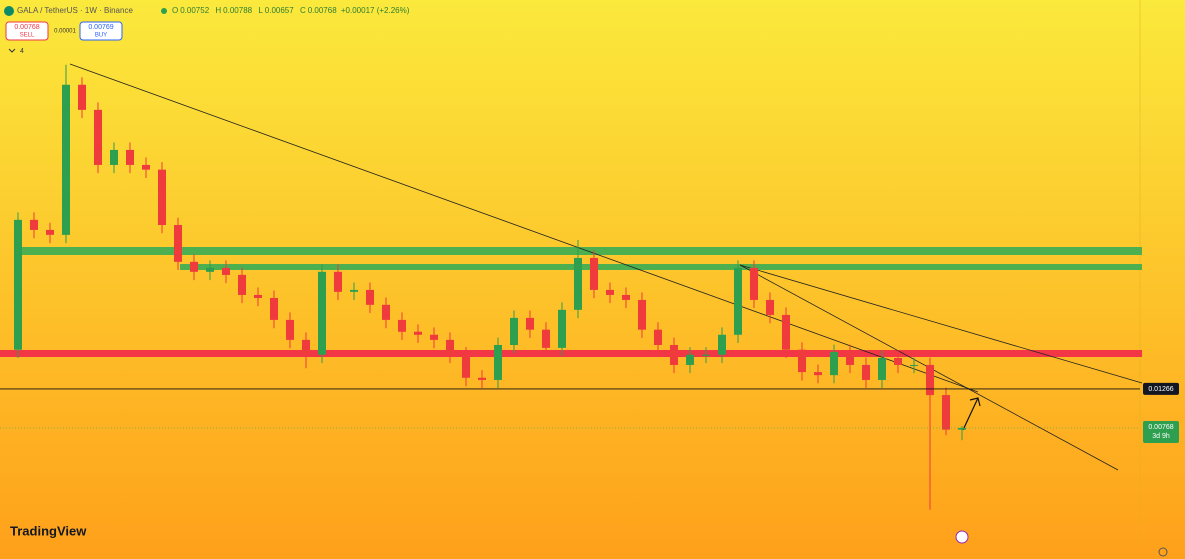 The image size is (1185, 559). What do you see at coordinates (164, 11) in the screenshot?
I see `status-dot` at bounding box center [164, 11].